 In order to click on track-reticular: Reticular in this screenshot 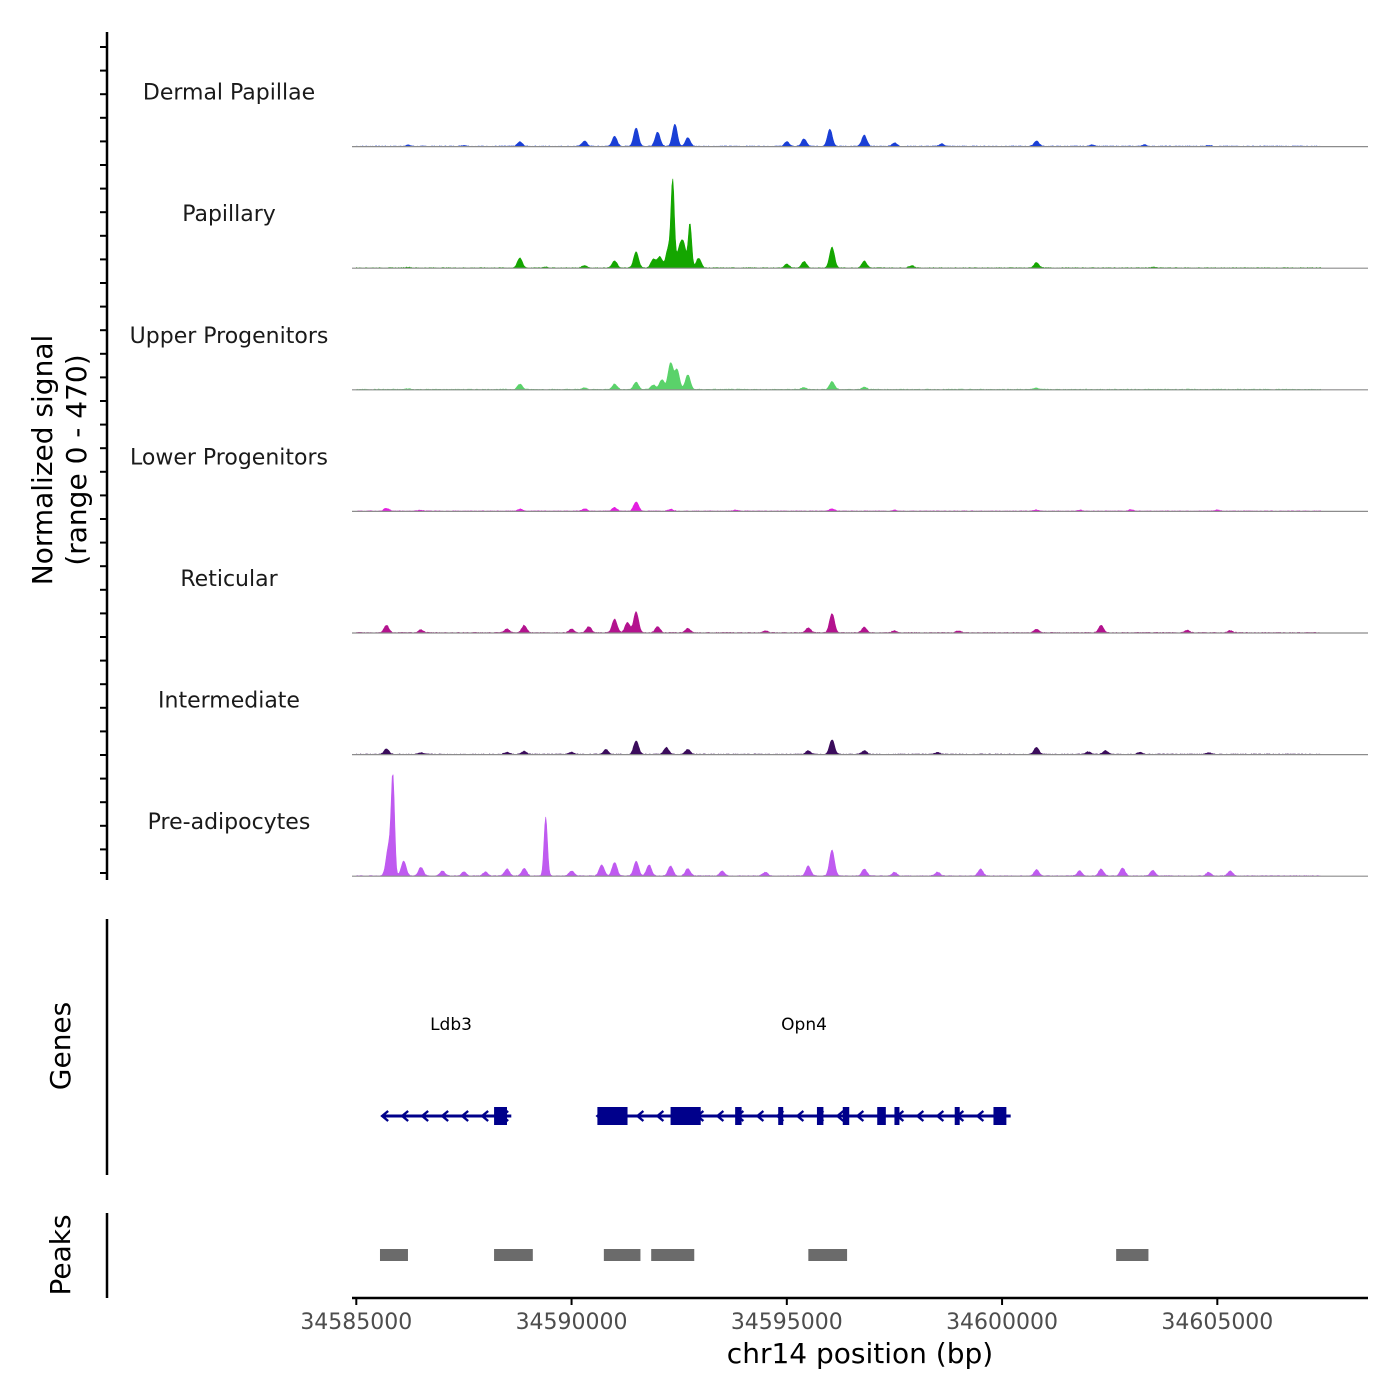, I will do `click(774, 600)`.